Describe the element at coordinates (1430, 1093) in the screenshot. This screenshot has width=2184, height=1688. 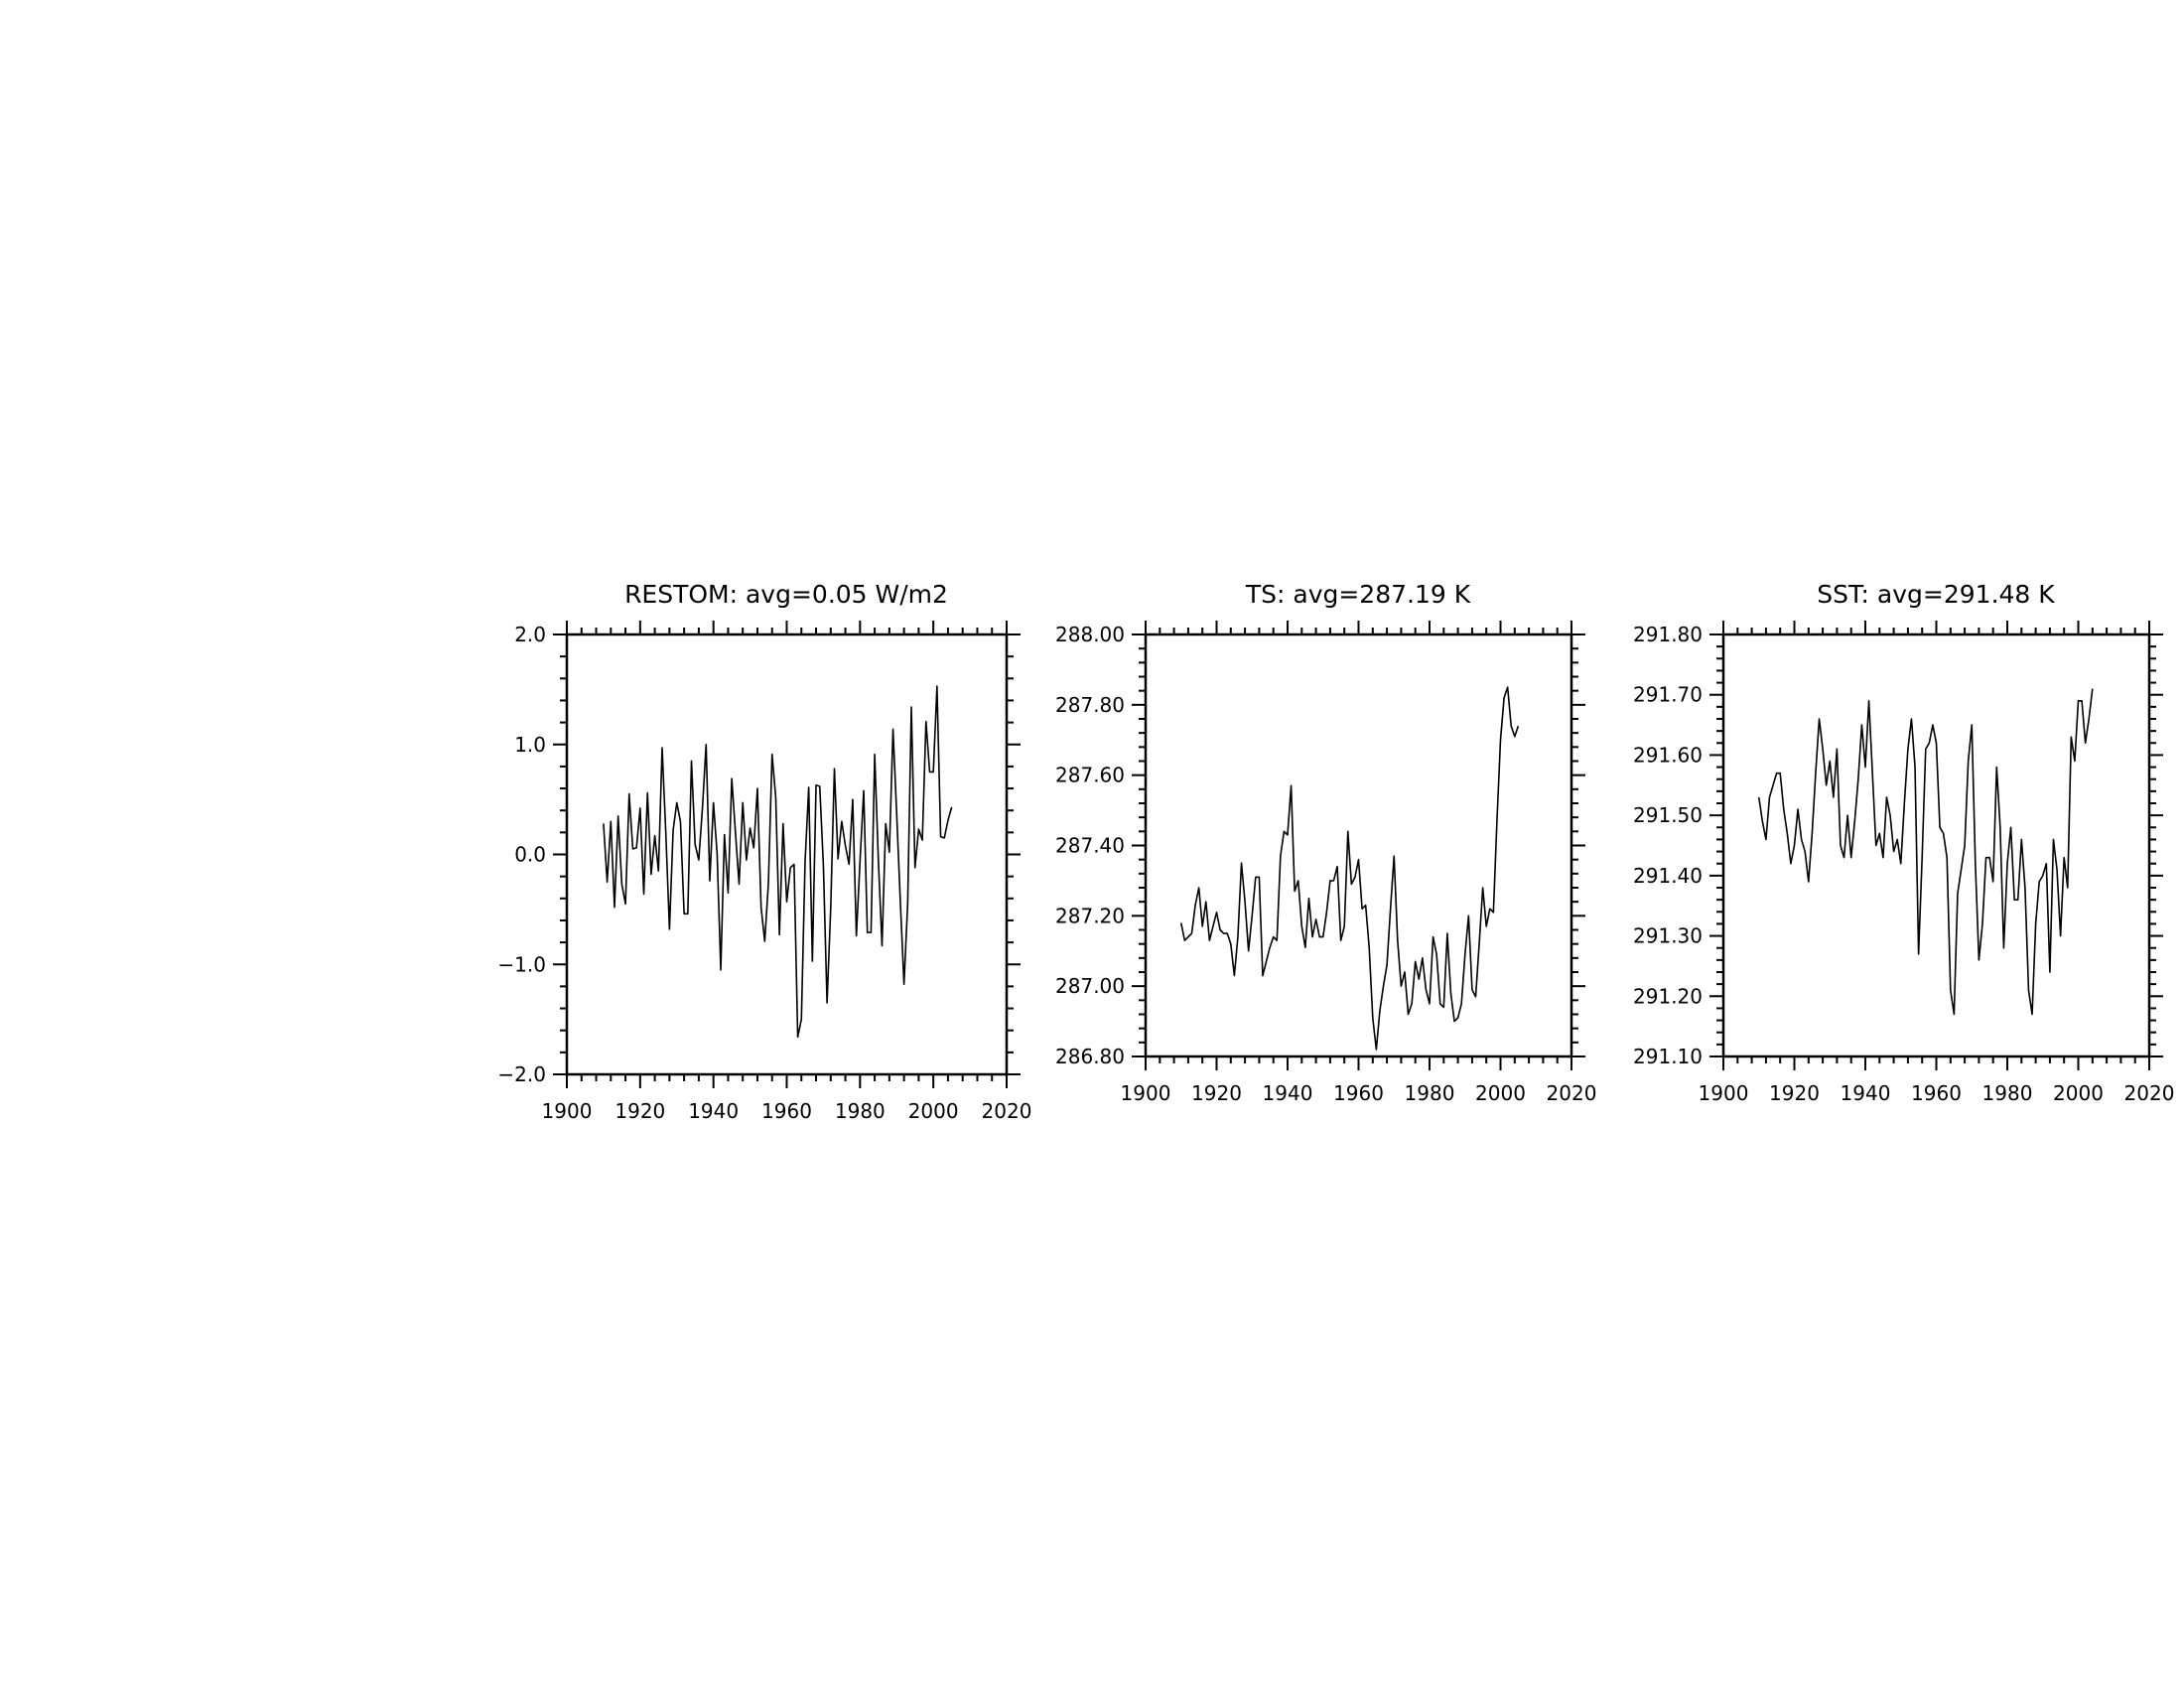
I see `ts-xtick-label: 1980` at that location.